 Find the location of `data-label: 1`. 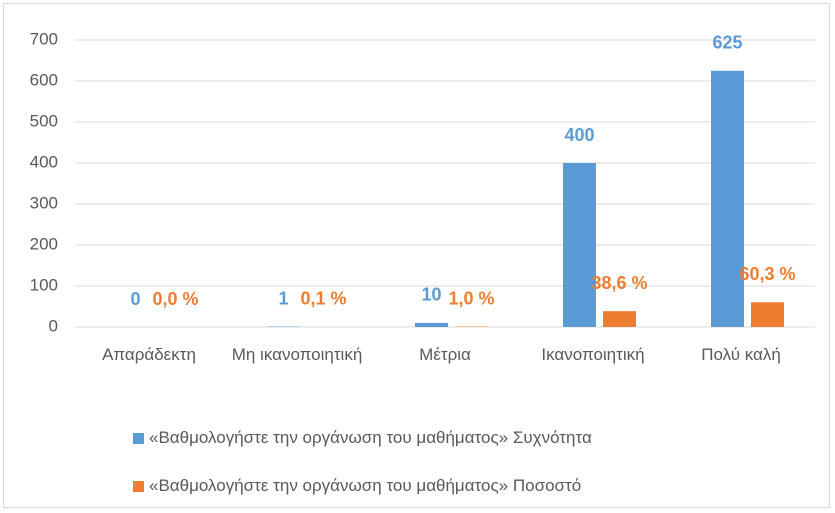

data-label: 1 is located at coordinates (283, 298).